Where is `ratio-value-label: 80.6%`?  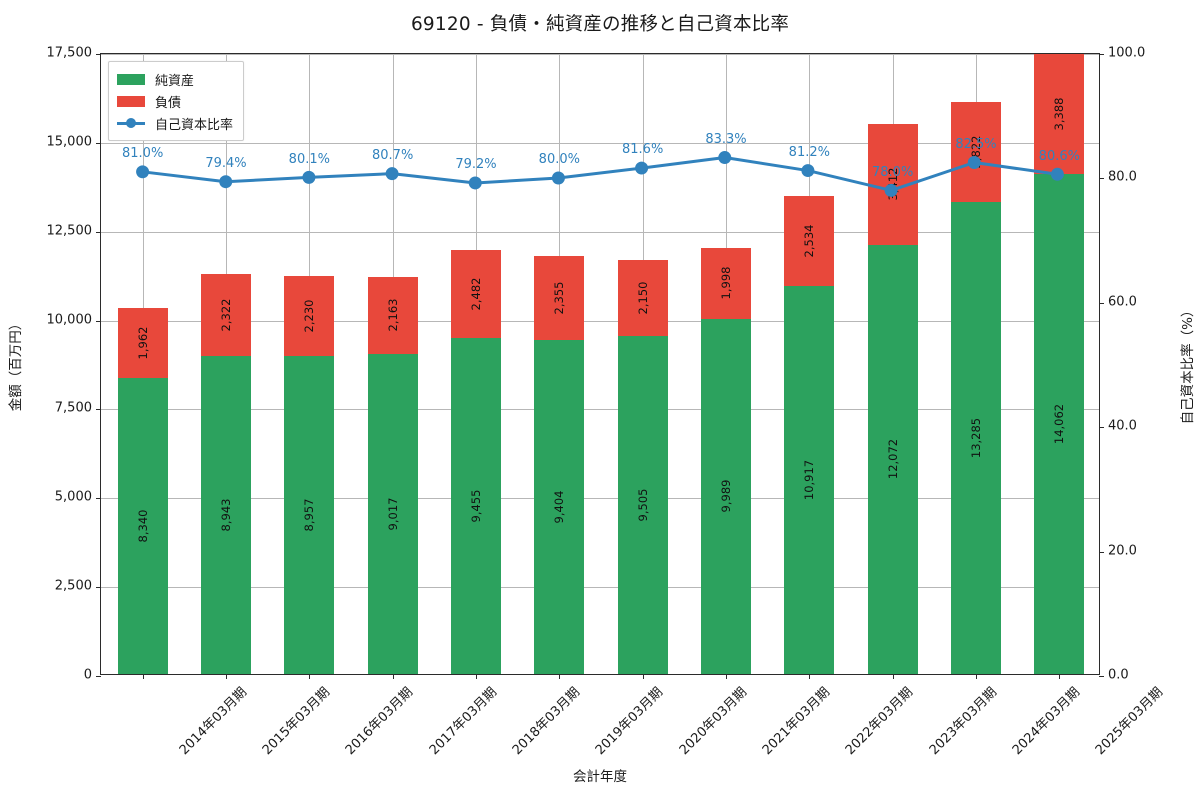
ratio-value-label: 80.6% is located at coordinates (1059, 156).